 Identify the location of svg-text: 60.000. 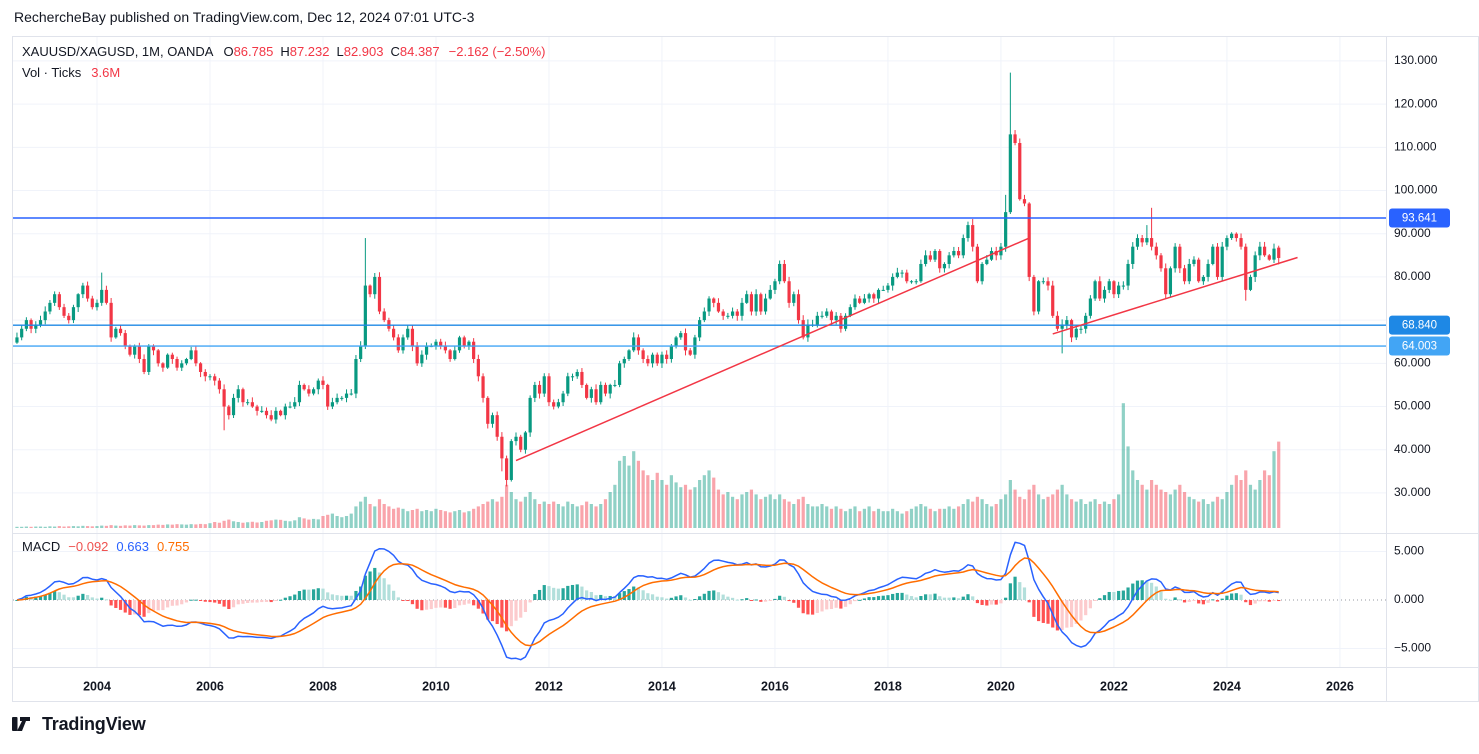
(1412, 363).